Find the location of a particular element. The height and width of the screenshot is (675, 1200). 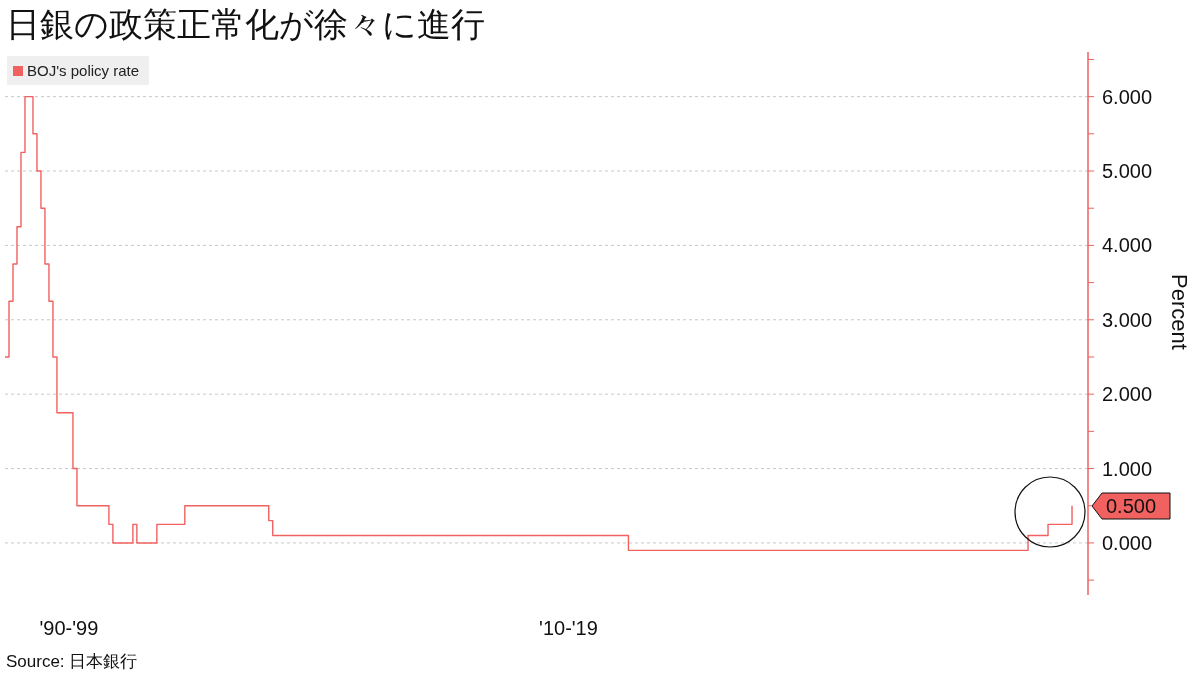

y-tick-label: 1.000 is located at coordinates (1127, 468).